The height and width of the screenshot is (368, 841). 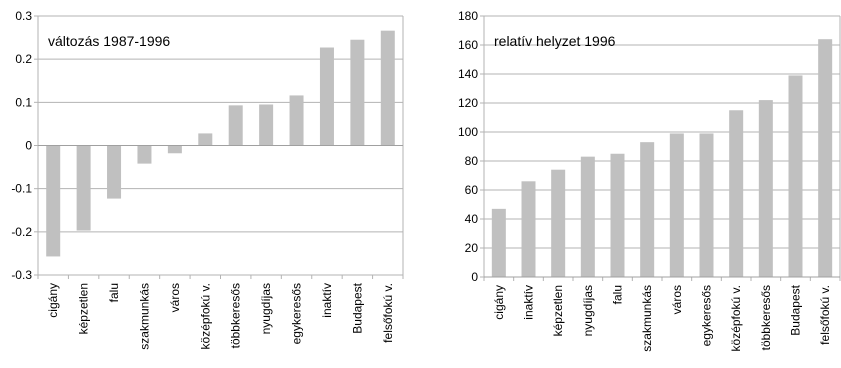 I want to click on y-tick-label: 0.2, so click(x=23, y=59).